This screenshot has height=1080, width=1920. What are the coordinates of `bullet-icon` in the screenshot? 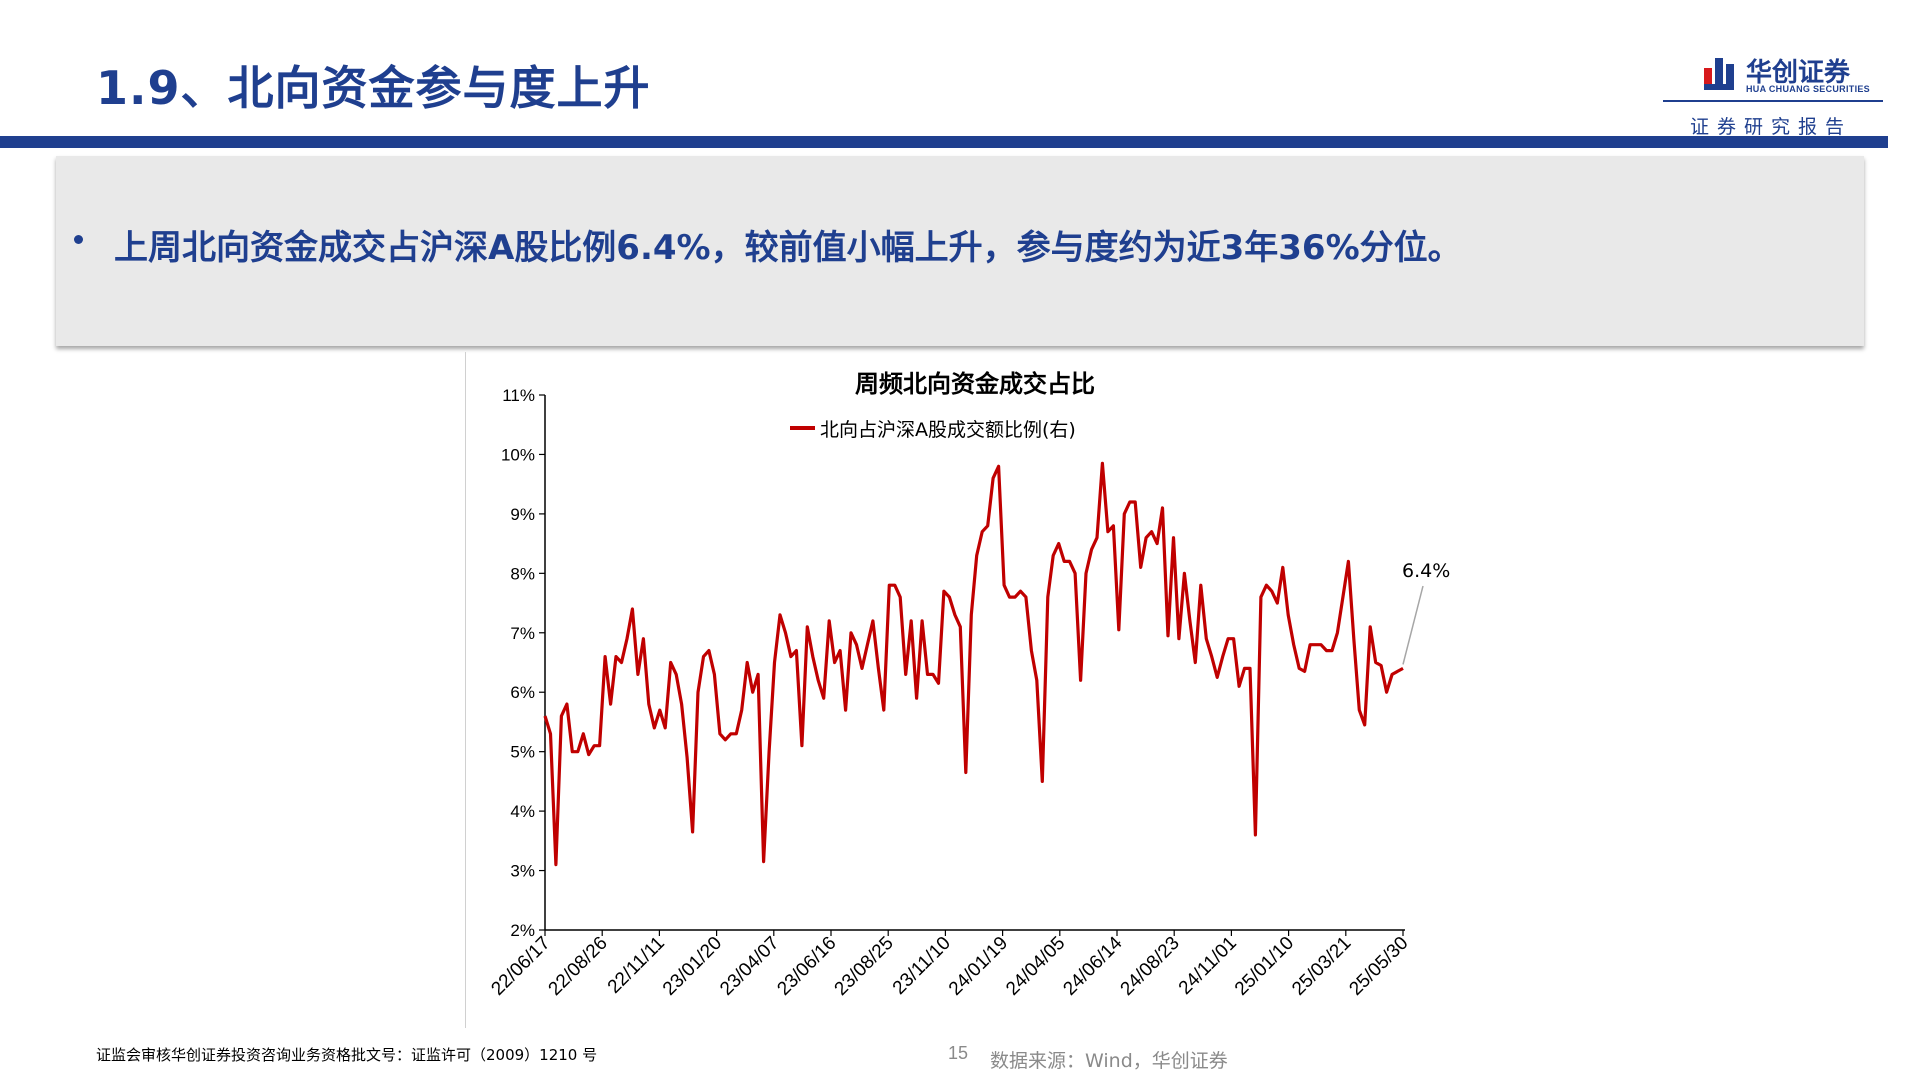 It's located at (78, 239).